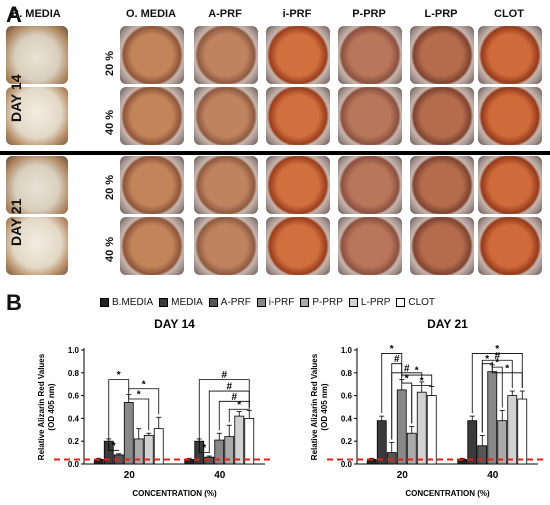  I want to click on legend-item: B.MEDIA, so click(126, 302).